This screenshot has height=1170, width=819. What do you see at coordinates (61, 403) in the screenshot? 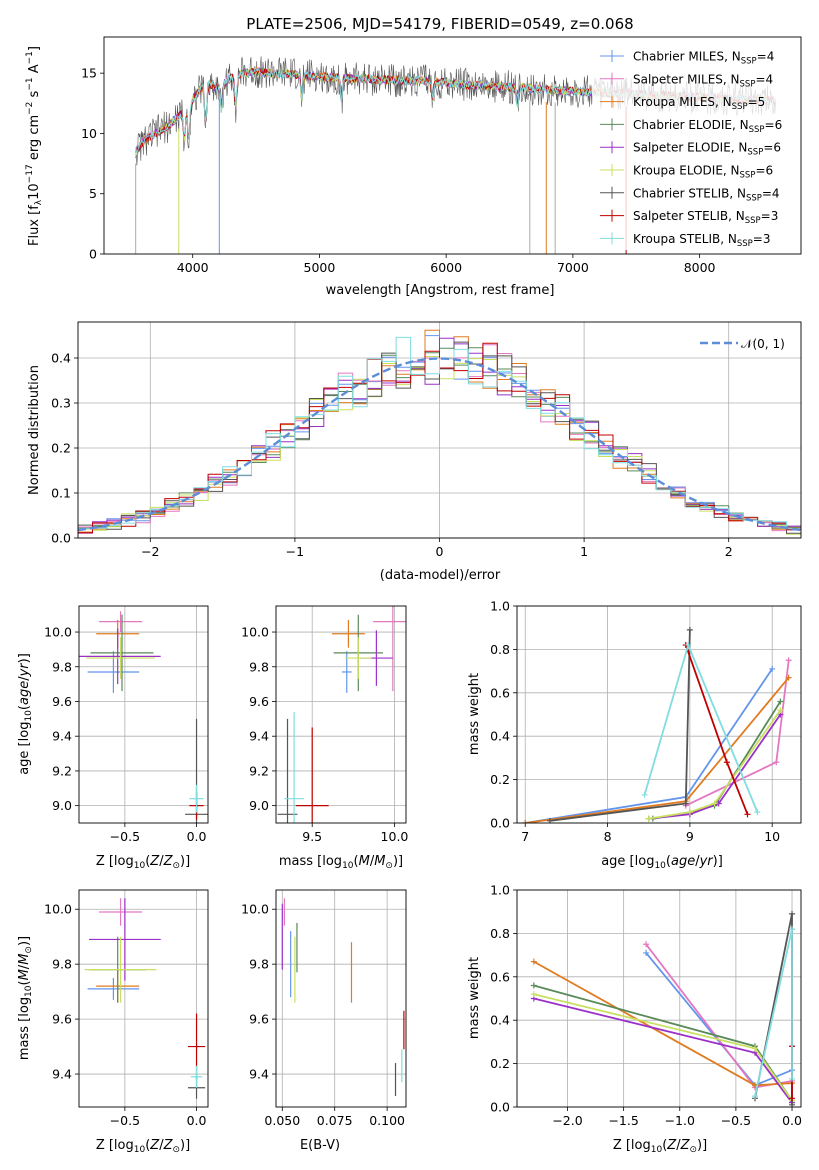
I see `residuals-yticklabel-3: 0.3` at bounding box center [61, 403].